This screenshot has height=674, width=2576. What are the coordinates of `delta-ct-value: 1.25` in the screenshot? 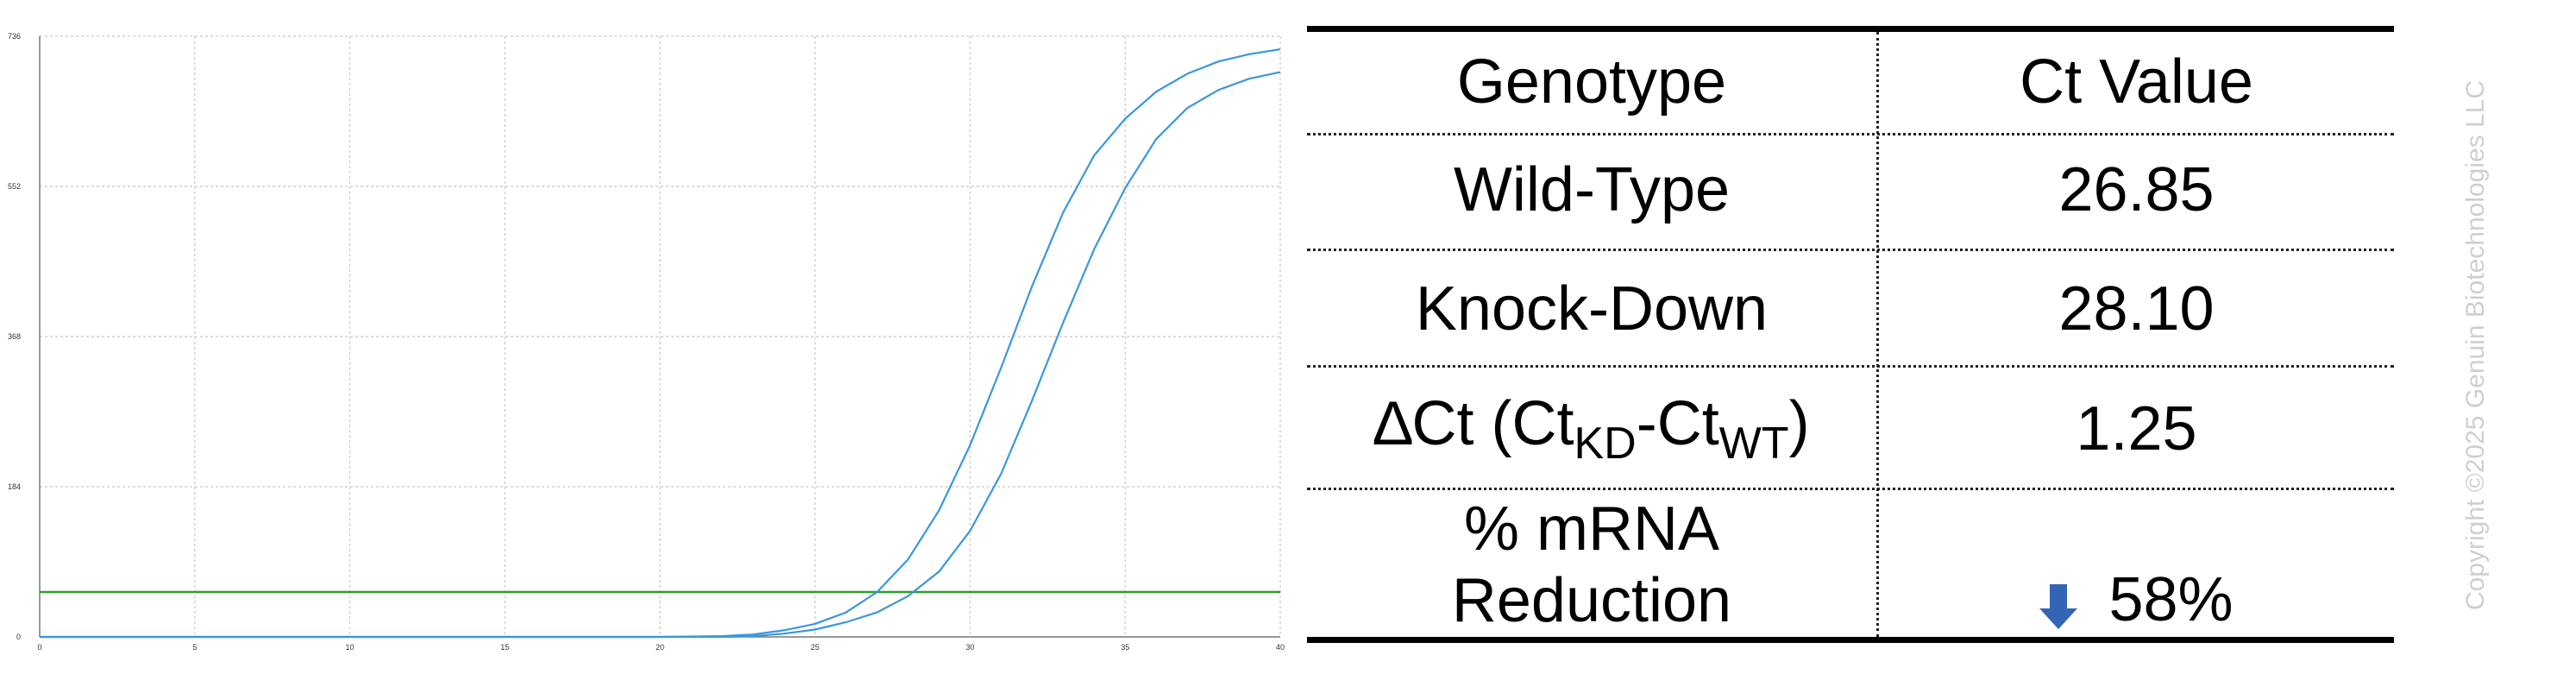 It's located at (2136, 429).